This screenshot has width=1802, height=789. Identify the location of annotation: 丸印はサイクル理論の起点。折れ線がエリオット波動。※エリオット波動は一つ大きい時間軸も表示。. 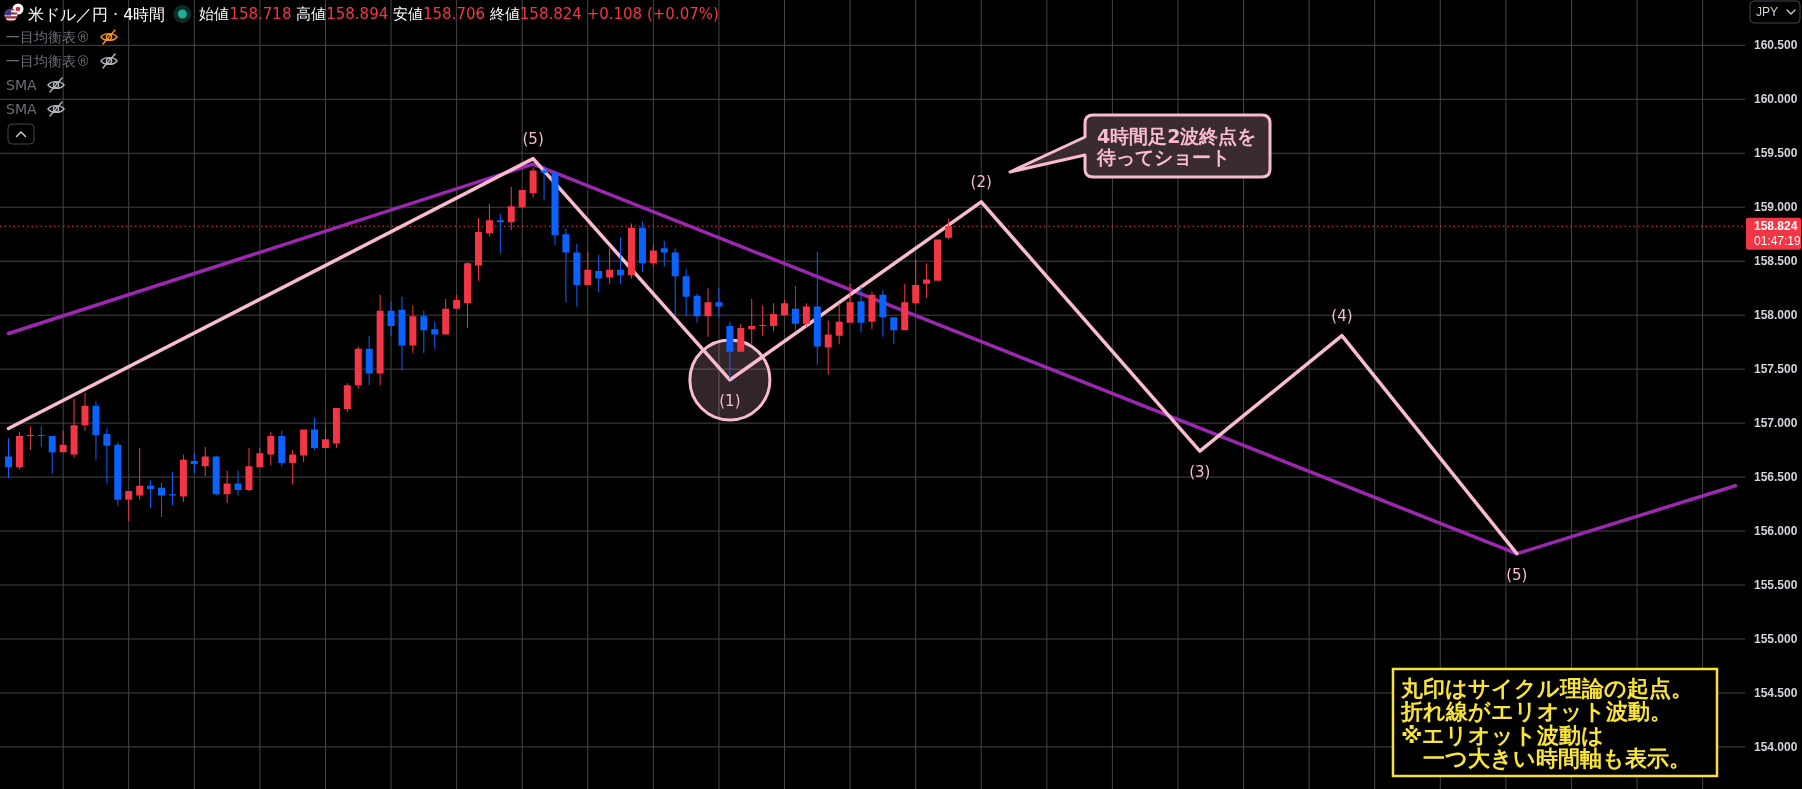
(1546, 723).